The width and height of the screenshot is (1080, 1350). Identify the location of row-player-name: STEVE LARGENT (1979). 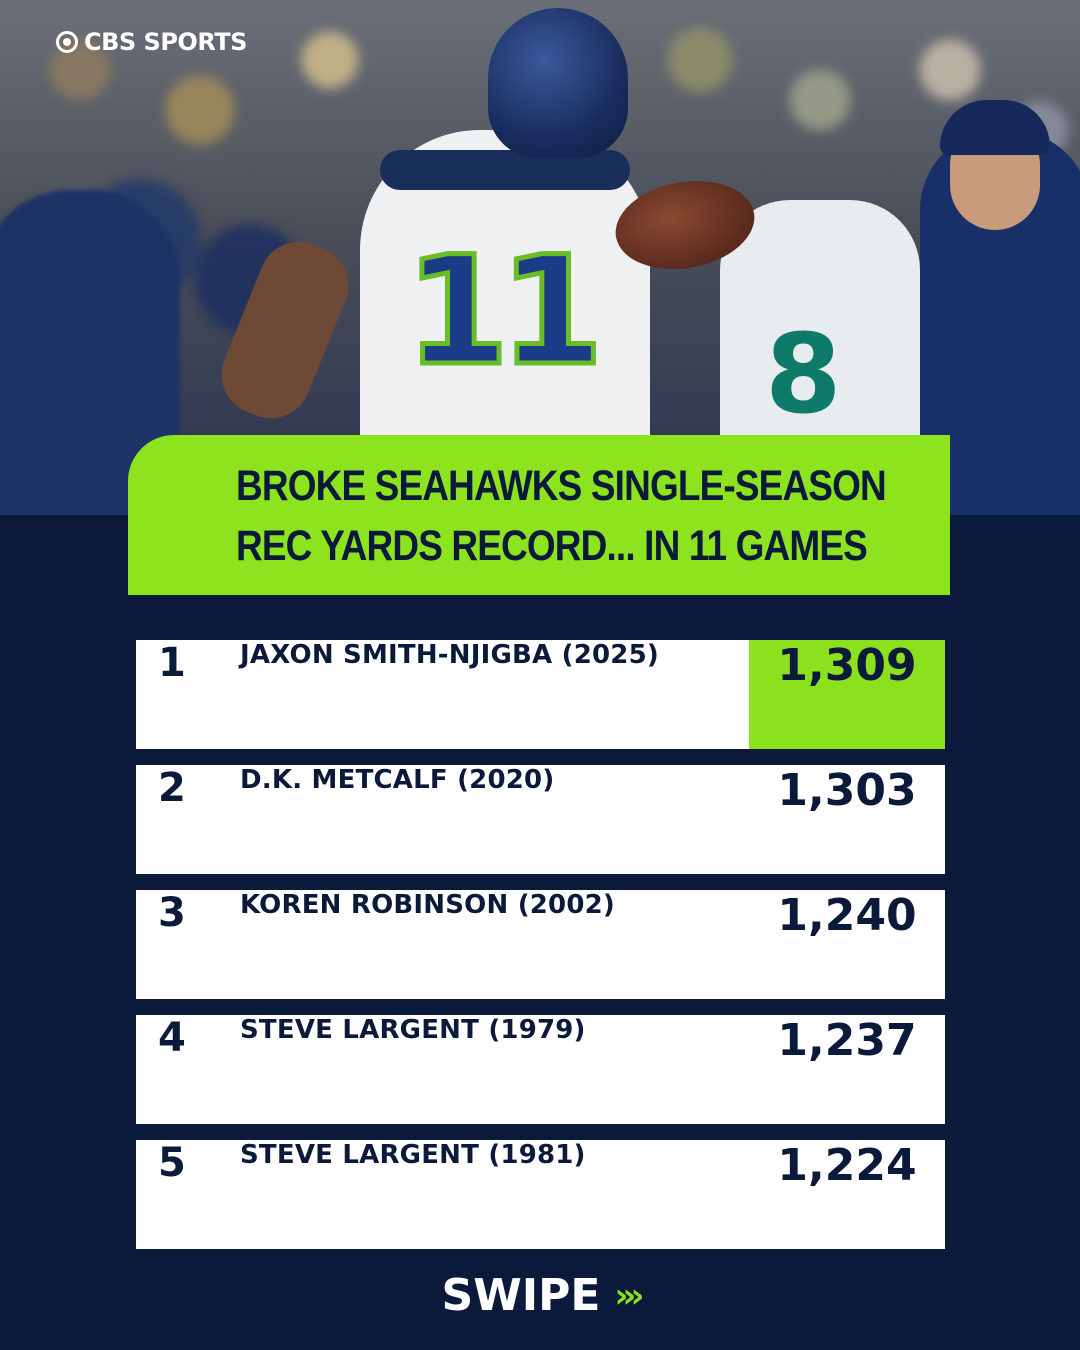
(413, 1030).